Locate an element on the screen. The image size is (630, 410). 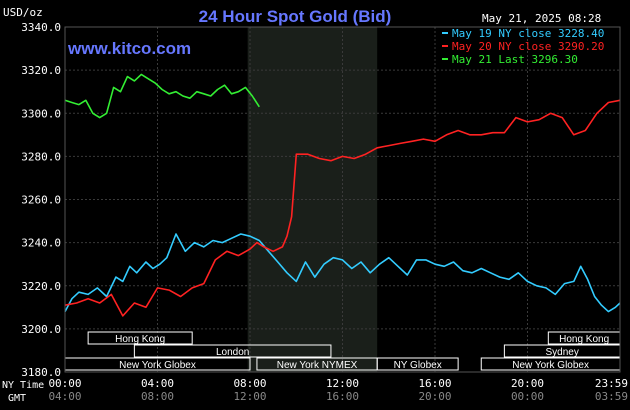
x-tick-label-ny: 08:00 is located at coordinates (249, 383).